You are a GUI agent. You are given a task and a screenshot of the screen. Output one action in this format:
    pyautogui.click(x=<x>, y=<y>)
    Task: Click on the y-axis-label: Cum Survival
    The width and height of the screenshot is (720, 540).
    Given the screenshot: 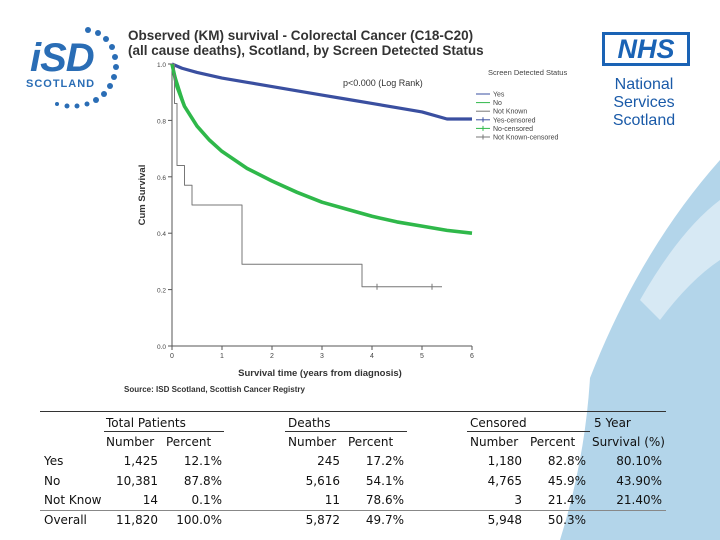 What is the action you would take?
    pyautogui.click(x=142, y=195)
    